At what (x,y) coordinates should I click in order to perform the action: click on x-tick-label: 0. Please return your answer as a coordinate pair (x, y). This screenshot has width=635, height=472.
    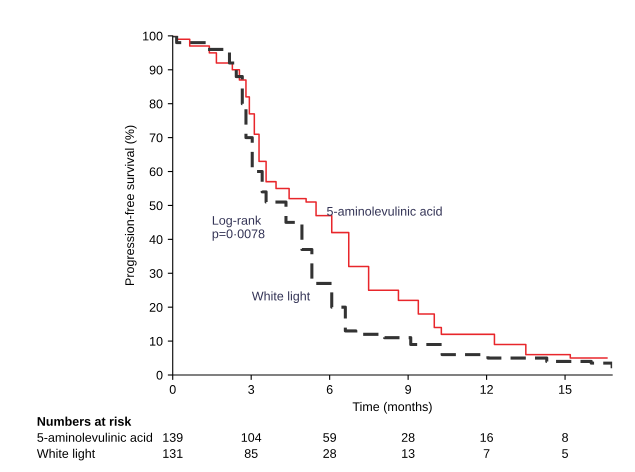
    Looking at the image, I should click on (173, 389).